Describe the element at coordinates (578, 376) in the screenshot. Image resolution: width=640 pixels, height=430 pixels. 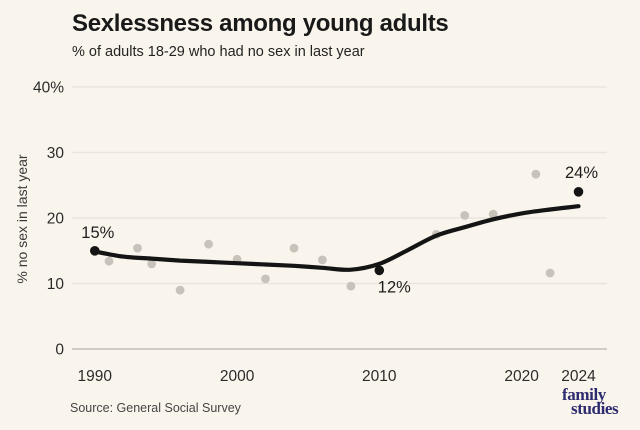
I see `x-tick-label-2024: 2024` at that location.